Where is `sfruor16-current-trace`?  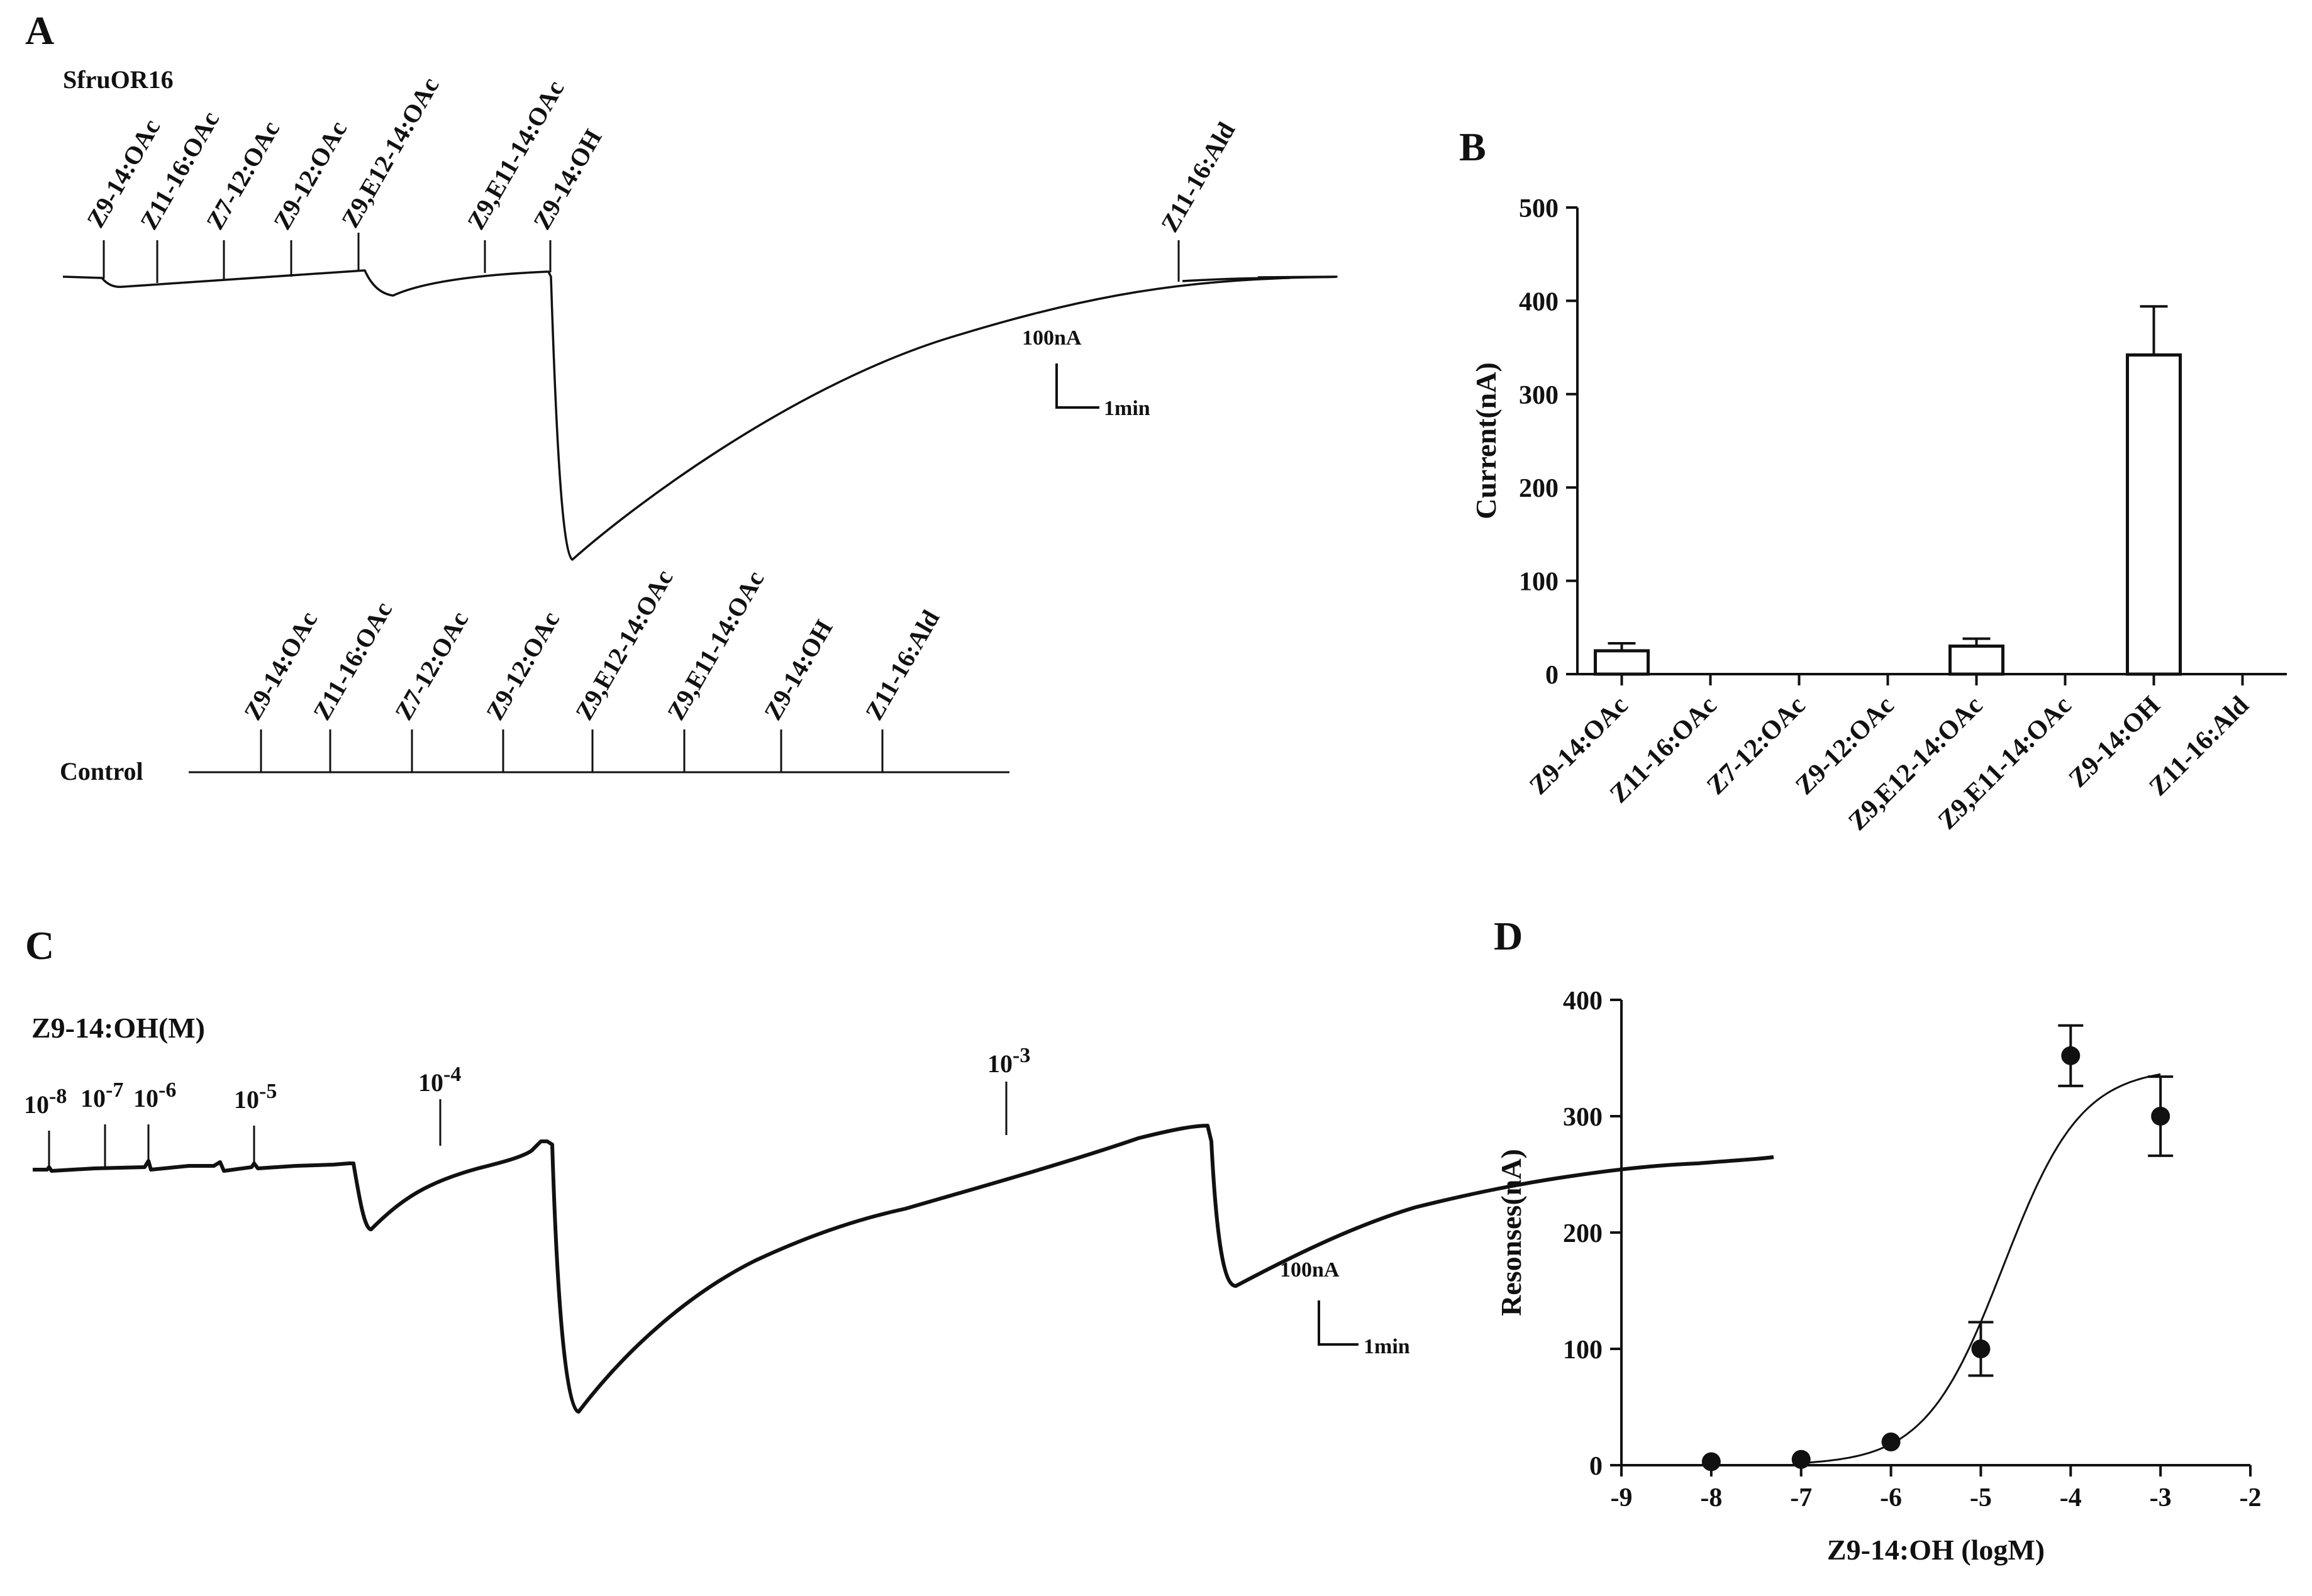 sfruor16-current-trace is located at coordinates (700, 415).